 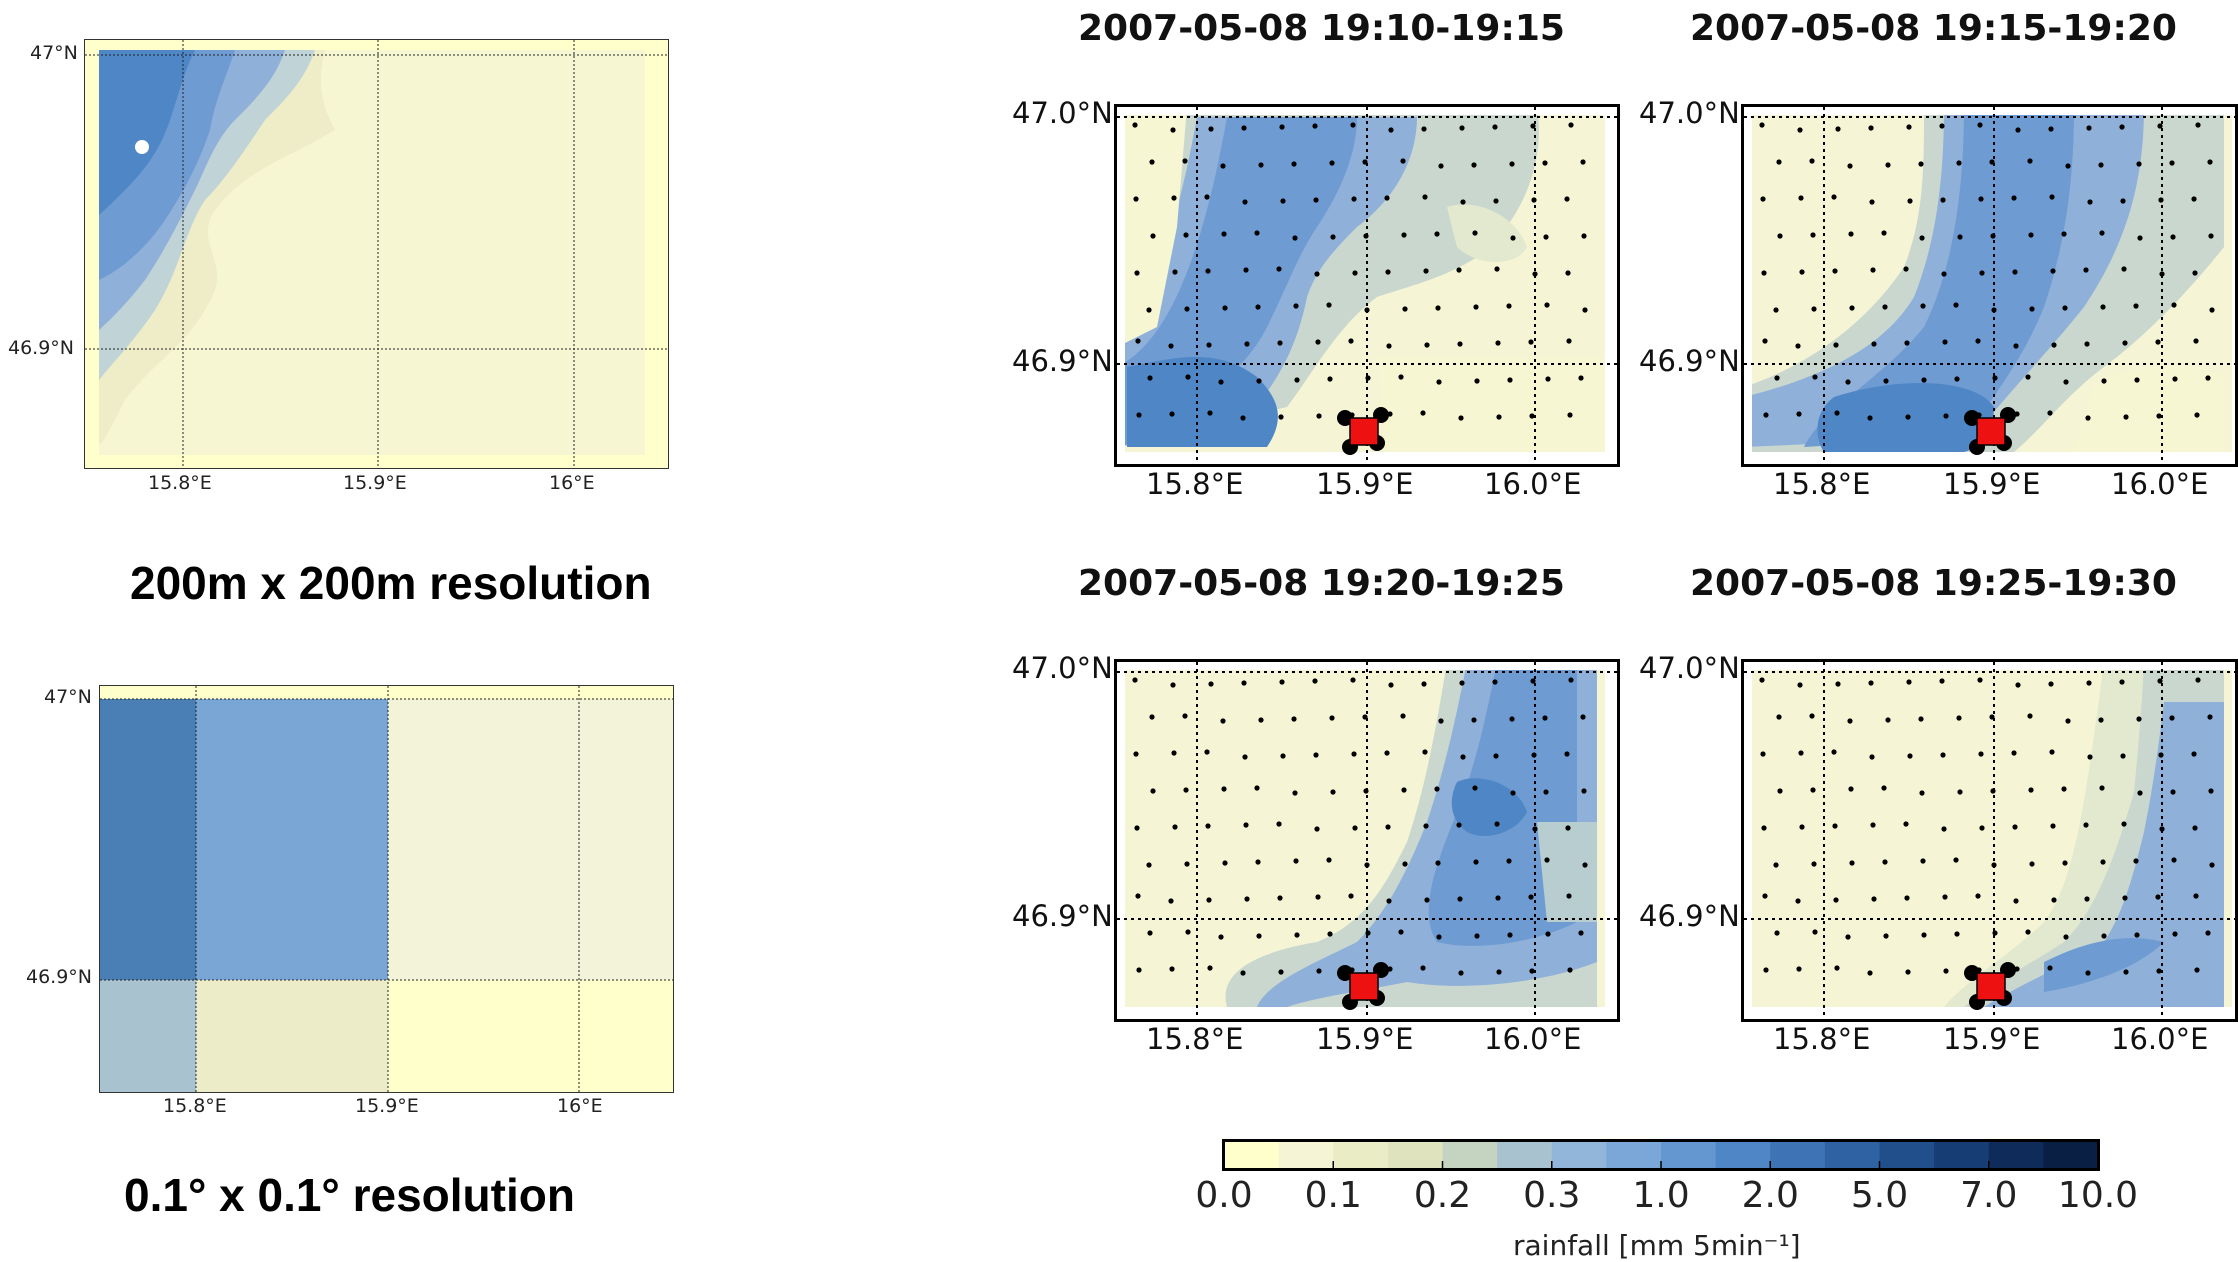 What do you see at coordinates (1989, 1195) in the screenshot?
I see `colorbar-tick-label: 7.0` at bounding box center [1989, 1195].